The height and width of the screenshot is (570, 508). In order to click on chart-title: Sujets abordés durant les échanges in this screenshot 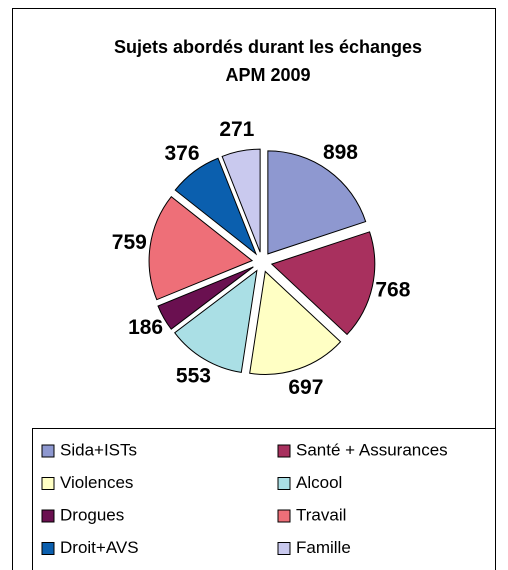, I will do `click(268, 47)`.